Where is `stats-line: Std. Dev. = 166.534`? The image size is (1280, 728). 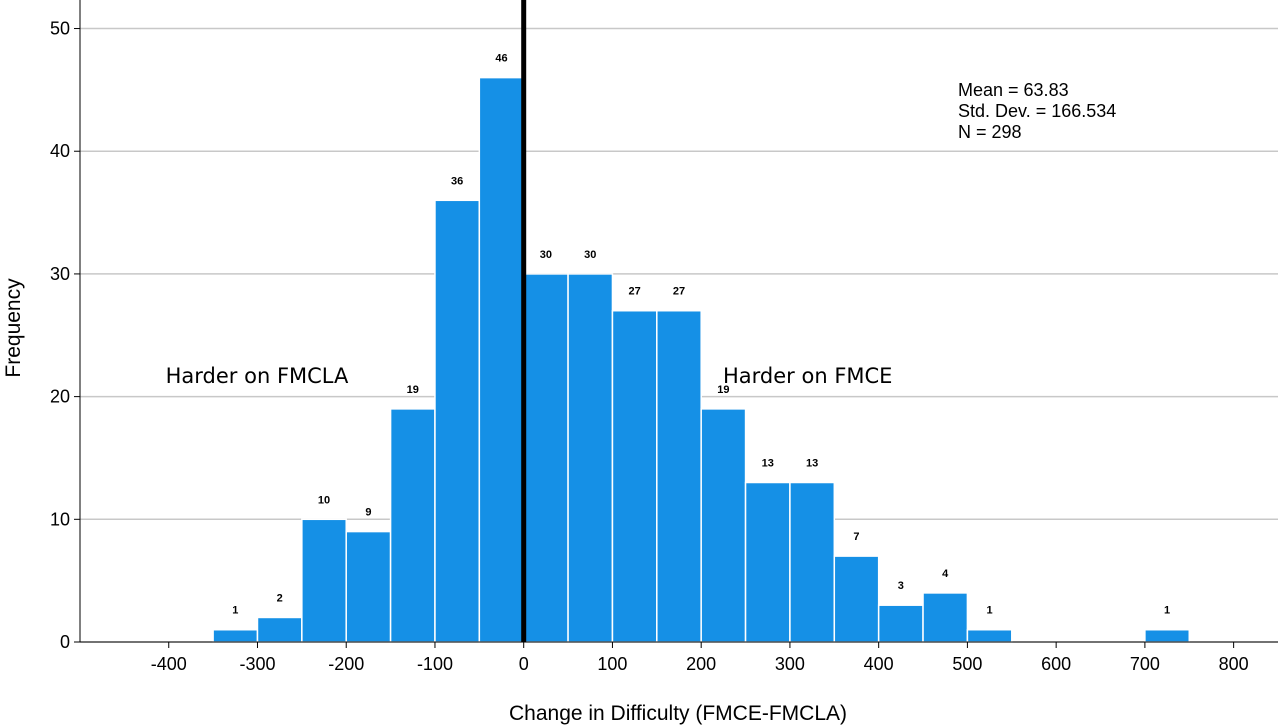
stats-line: Std. Dev. = 166.534 is located at coordinates (1037, 111).